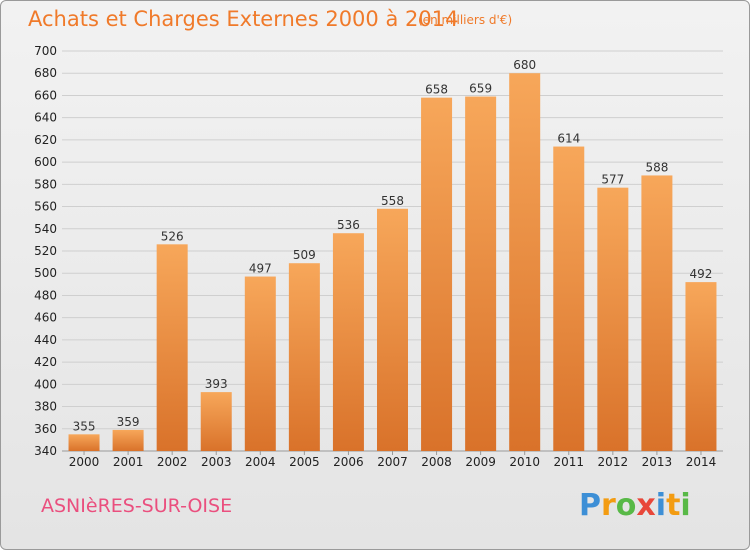 Image resolution: width=750 pixels, height=550 pixels. I want to click on x-tick-label: 2001, so click(128, 462).